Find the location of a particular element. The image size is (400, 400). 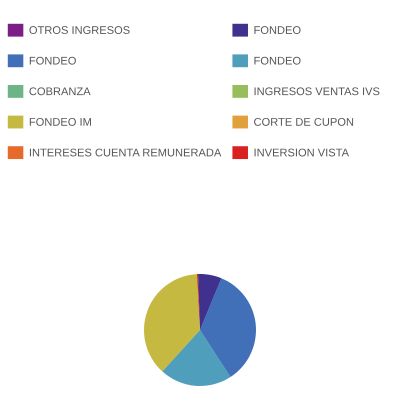

legend-label: INGRESOS VENTAS IVS is located at coordinates (317, 91).